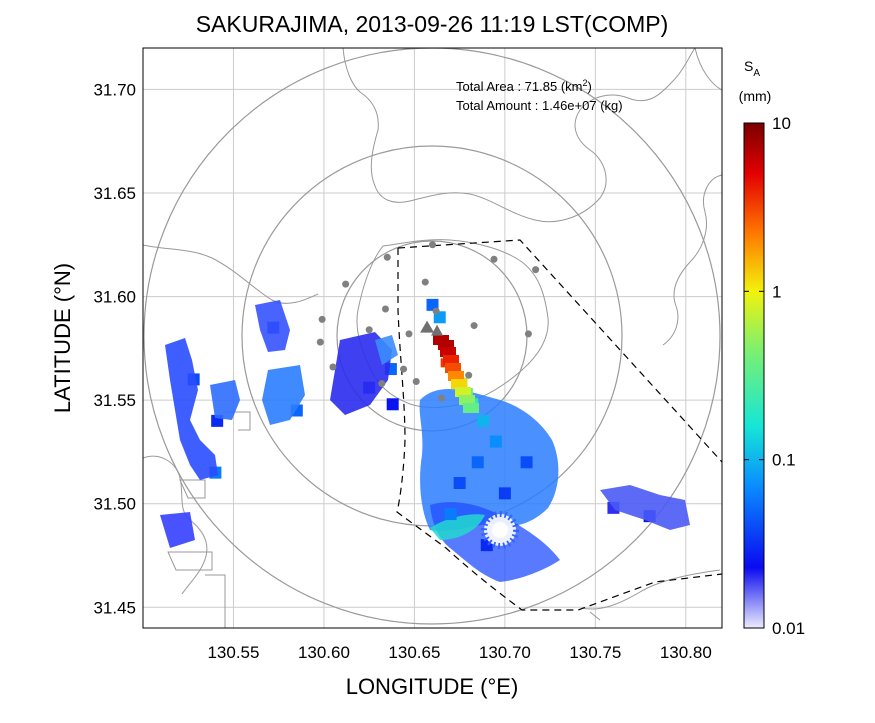  Describe the element at coordinates (324, 652) in the screenshot. I see `x-tick-label: 130.60` at that location.